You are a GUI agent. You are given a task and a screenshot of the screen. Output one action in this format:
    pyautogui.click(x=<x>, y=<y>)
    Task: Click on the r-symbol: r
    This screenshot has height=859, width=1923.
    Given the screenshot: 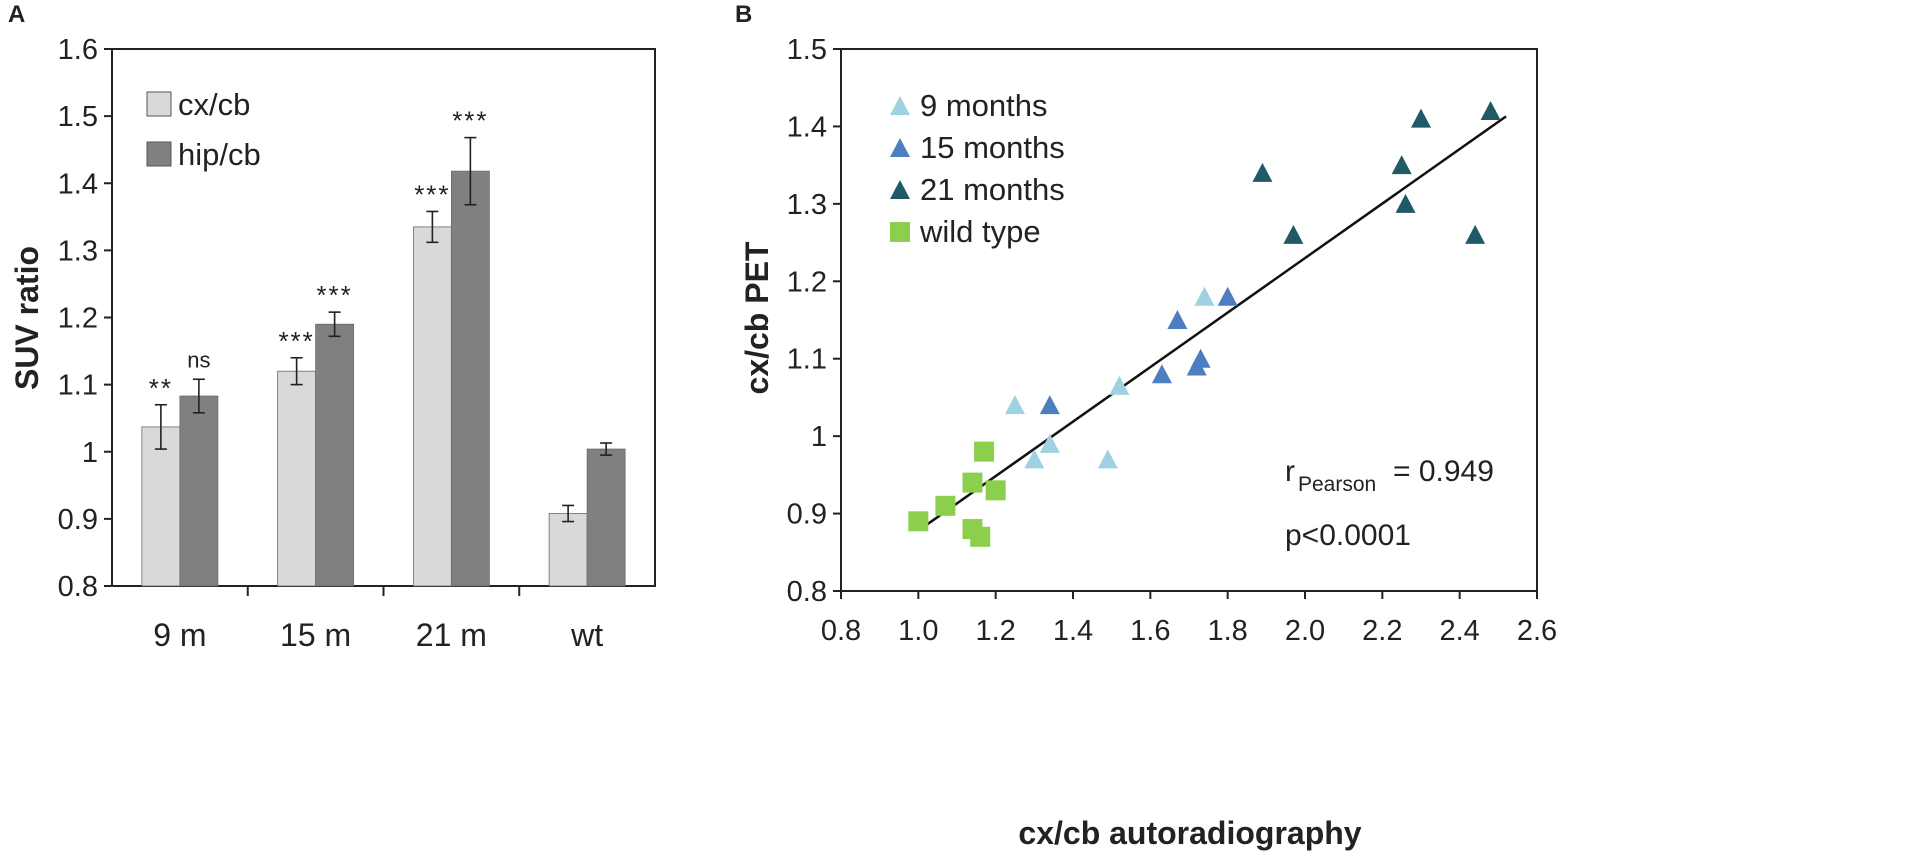 What is the action you would take?
    pyautogui.click(x=1290, y=471)
    